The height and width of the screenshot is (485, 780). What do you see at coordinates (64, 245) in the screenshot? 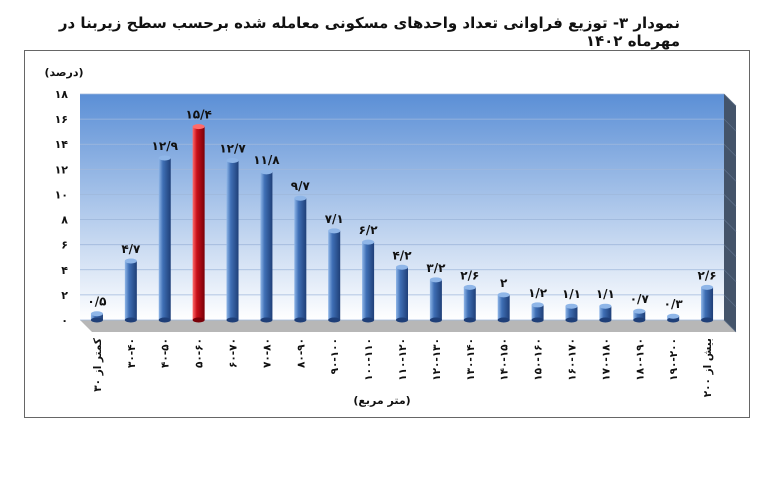
I see `y-tick-label: ۶` at bounding box center [64, 245].